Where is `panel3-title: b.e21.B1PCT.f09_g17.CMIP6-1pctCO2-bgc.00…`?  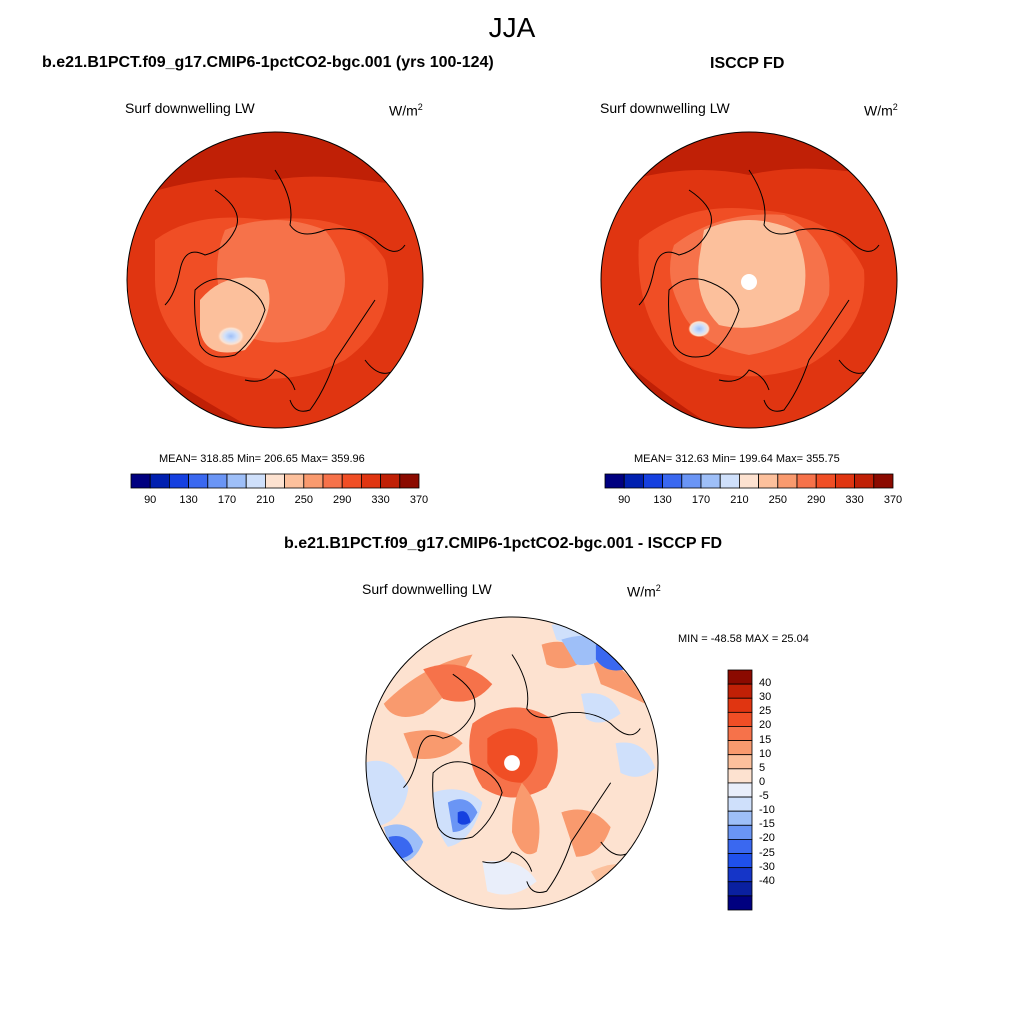 panel3-title: b.e21.B1PCT.f09_g17.CMIP6-1pctCO2-bgc.00… is located at coordinates (503, 543).